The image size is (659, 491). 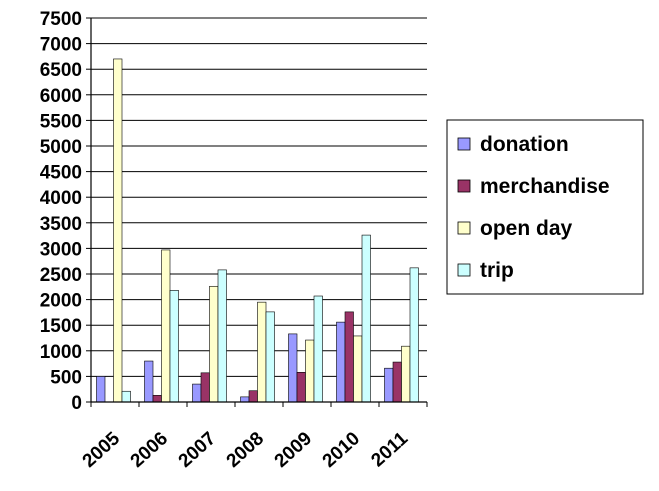 I want to click on bar-open-day-2010, so click(x=358, y=369).